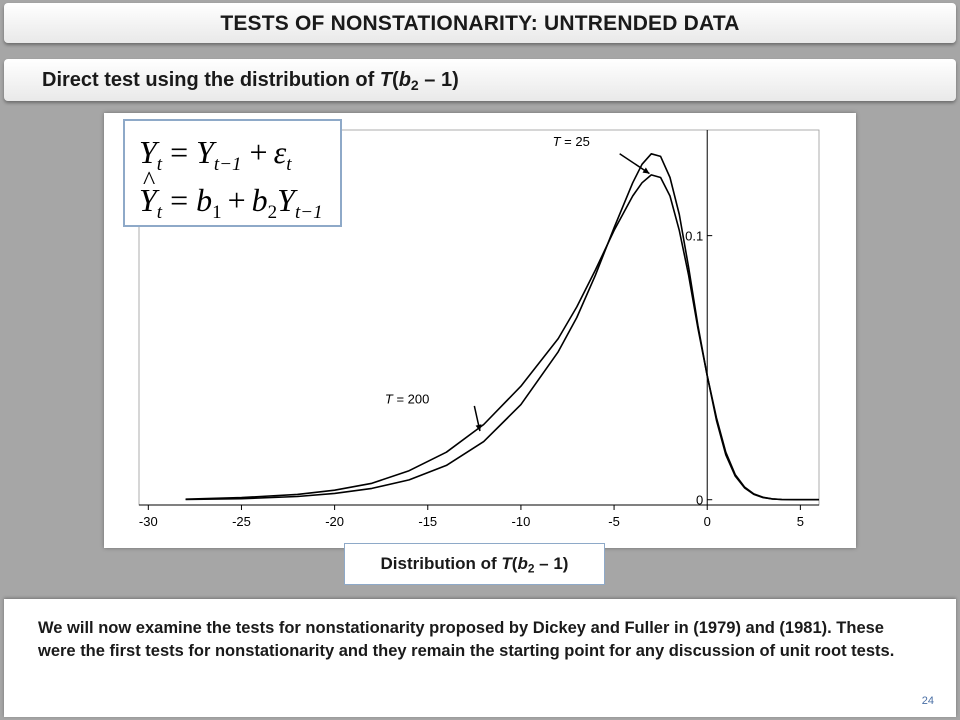 The image size is (960, 720). I want to click on slide-title: TESTS OF NONSTATIONARITY: UNTRENDED DATA, so click(480, 23).